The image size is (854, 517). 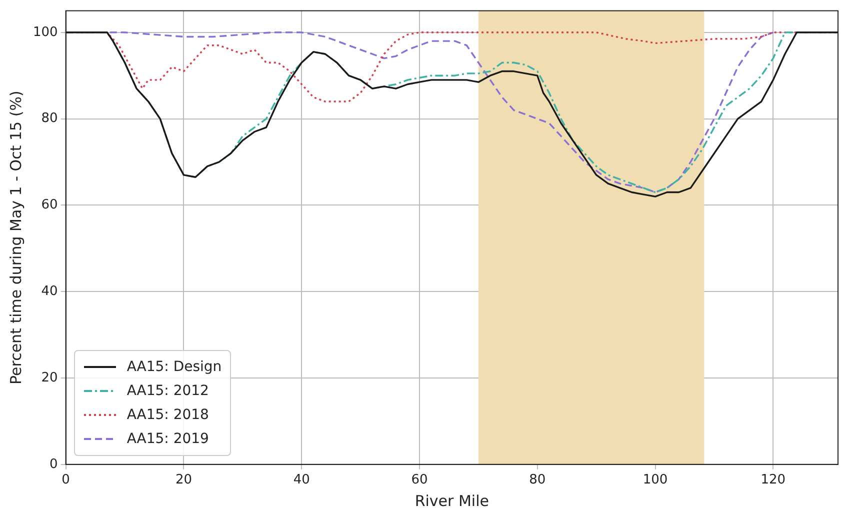 I want to click on x-axis-title: River Mile, so click(x=451, y=501).